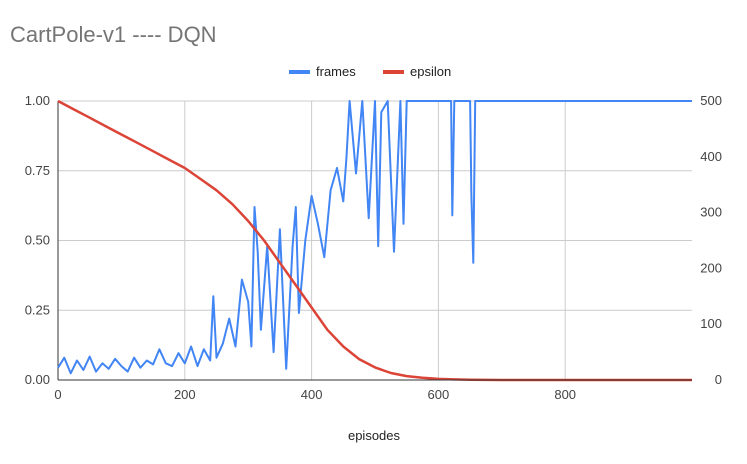  What do you see at coordinates (711, 212) in the screenshot?
I see `y-right-tick-label: 300` at bounding box center [711, 212].